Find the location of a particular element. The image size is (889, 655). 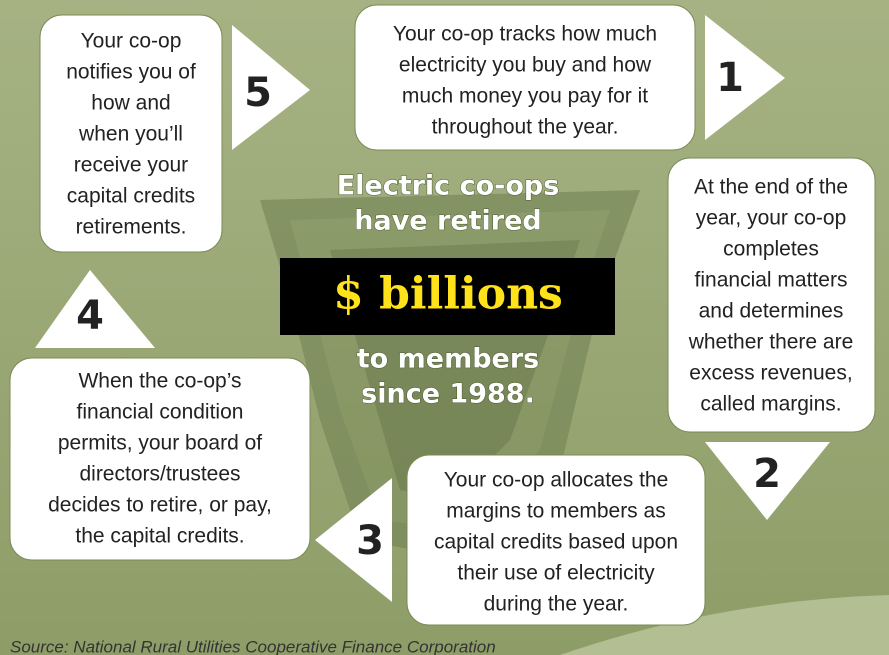

step-text: year, your co-op is located at coordinates (771, 218).